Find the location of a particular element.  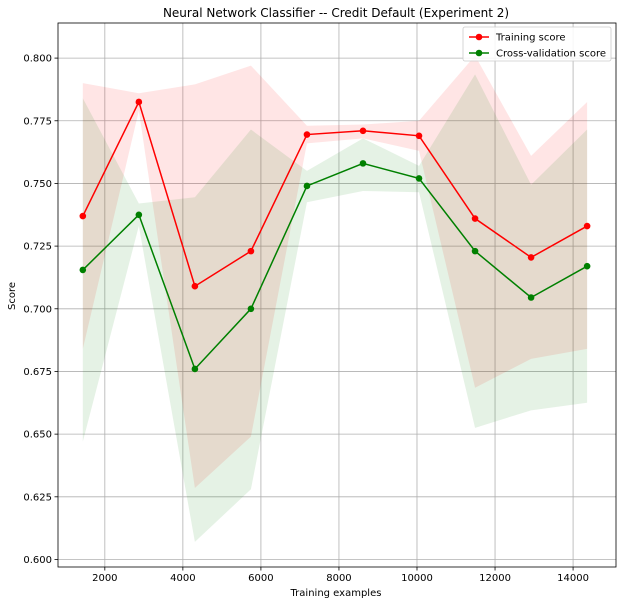

y-tick-label: 0.700 is located at coordinates (37, 309).